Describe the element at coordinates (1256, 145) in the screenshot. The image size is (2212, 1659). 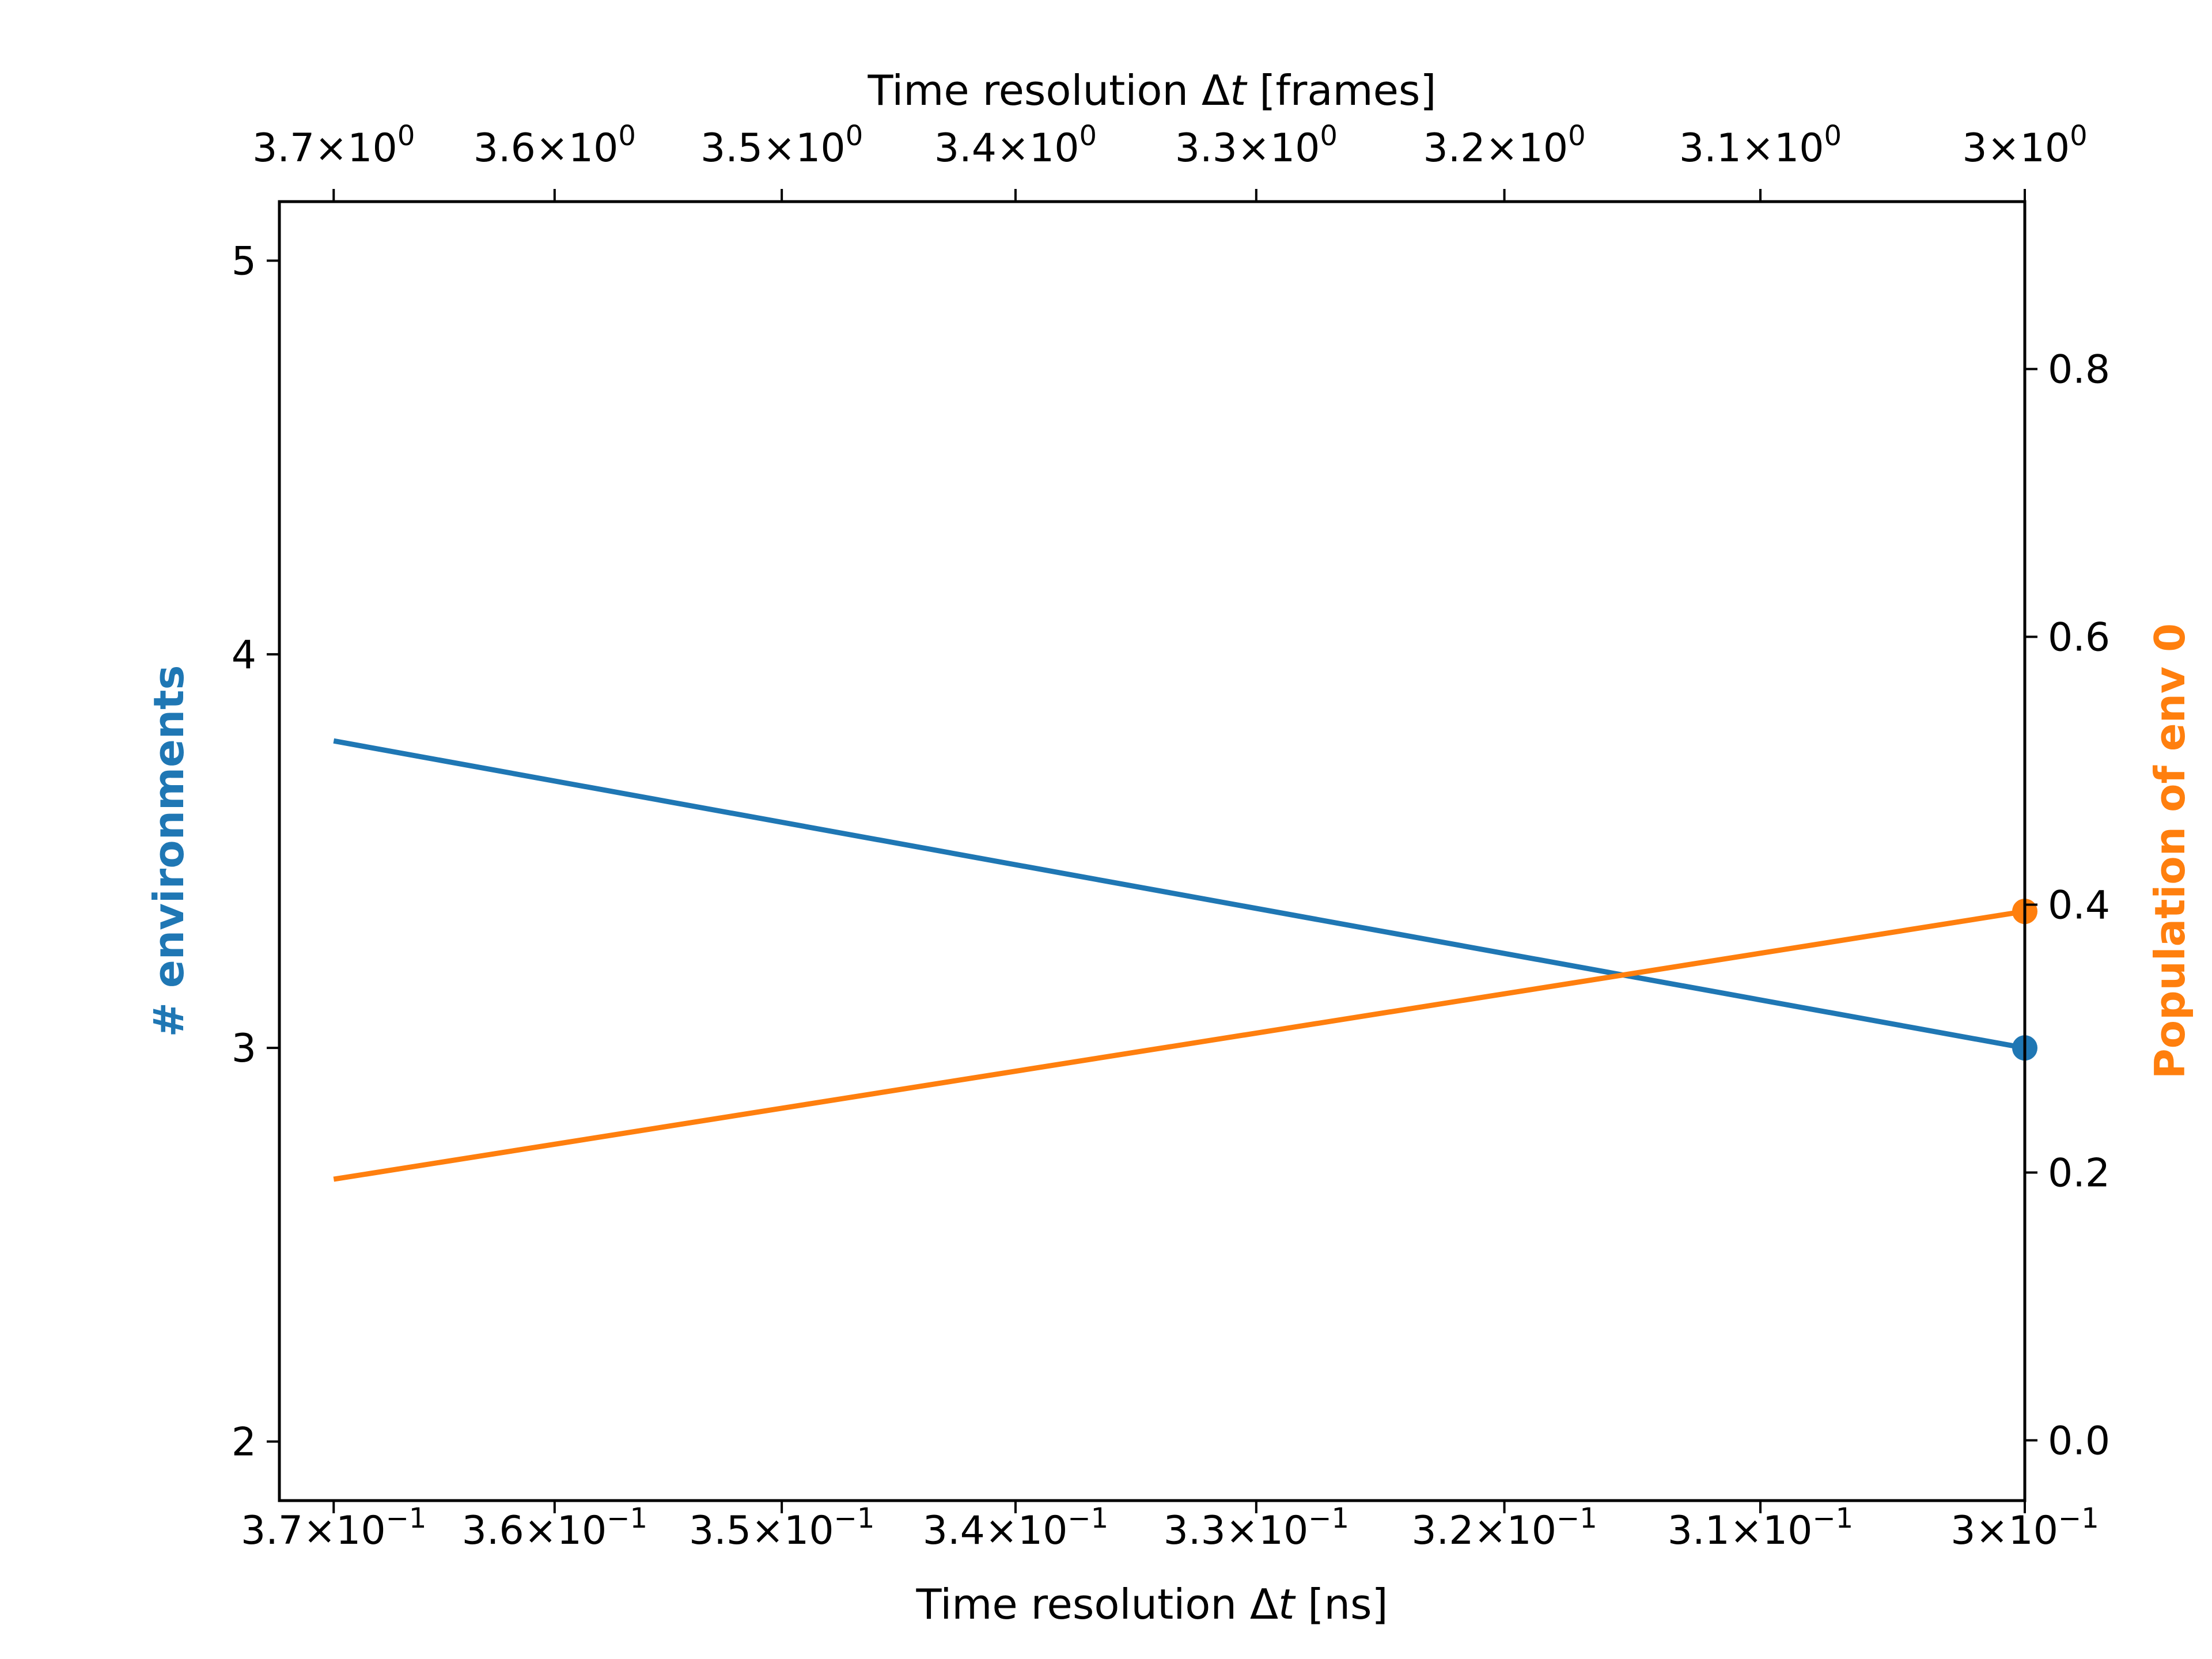
I see `x-tick-label-top-4: 3.3×100` at that location.